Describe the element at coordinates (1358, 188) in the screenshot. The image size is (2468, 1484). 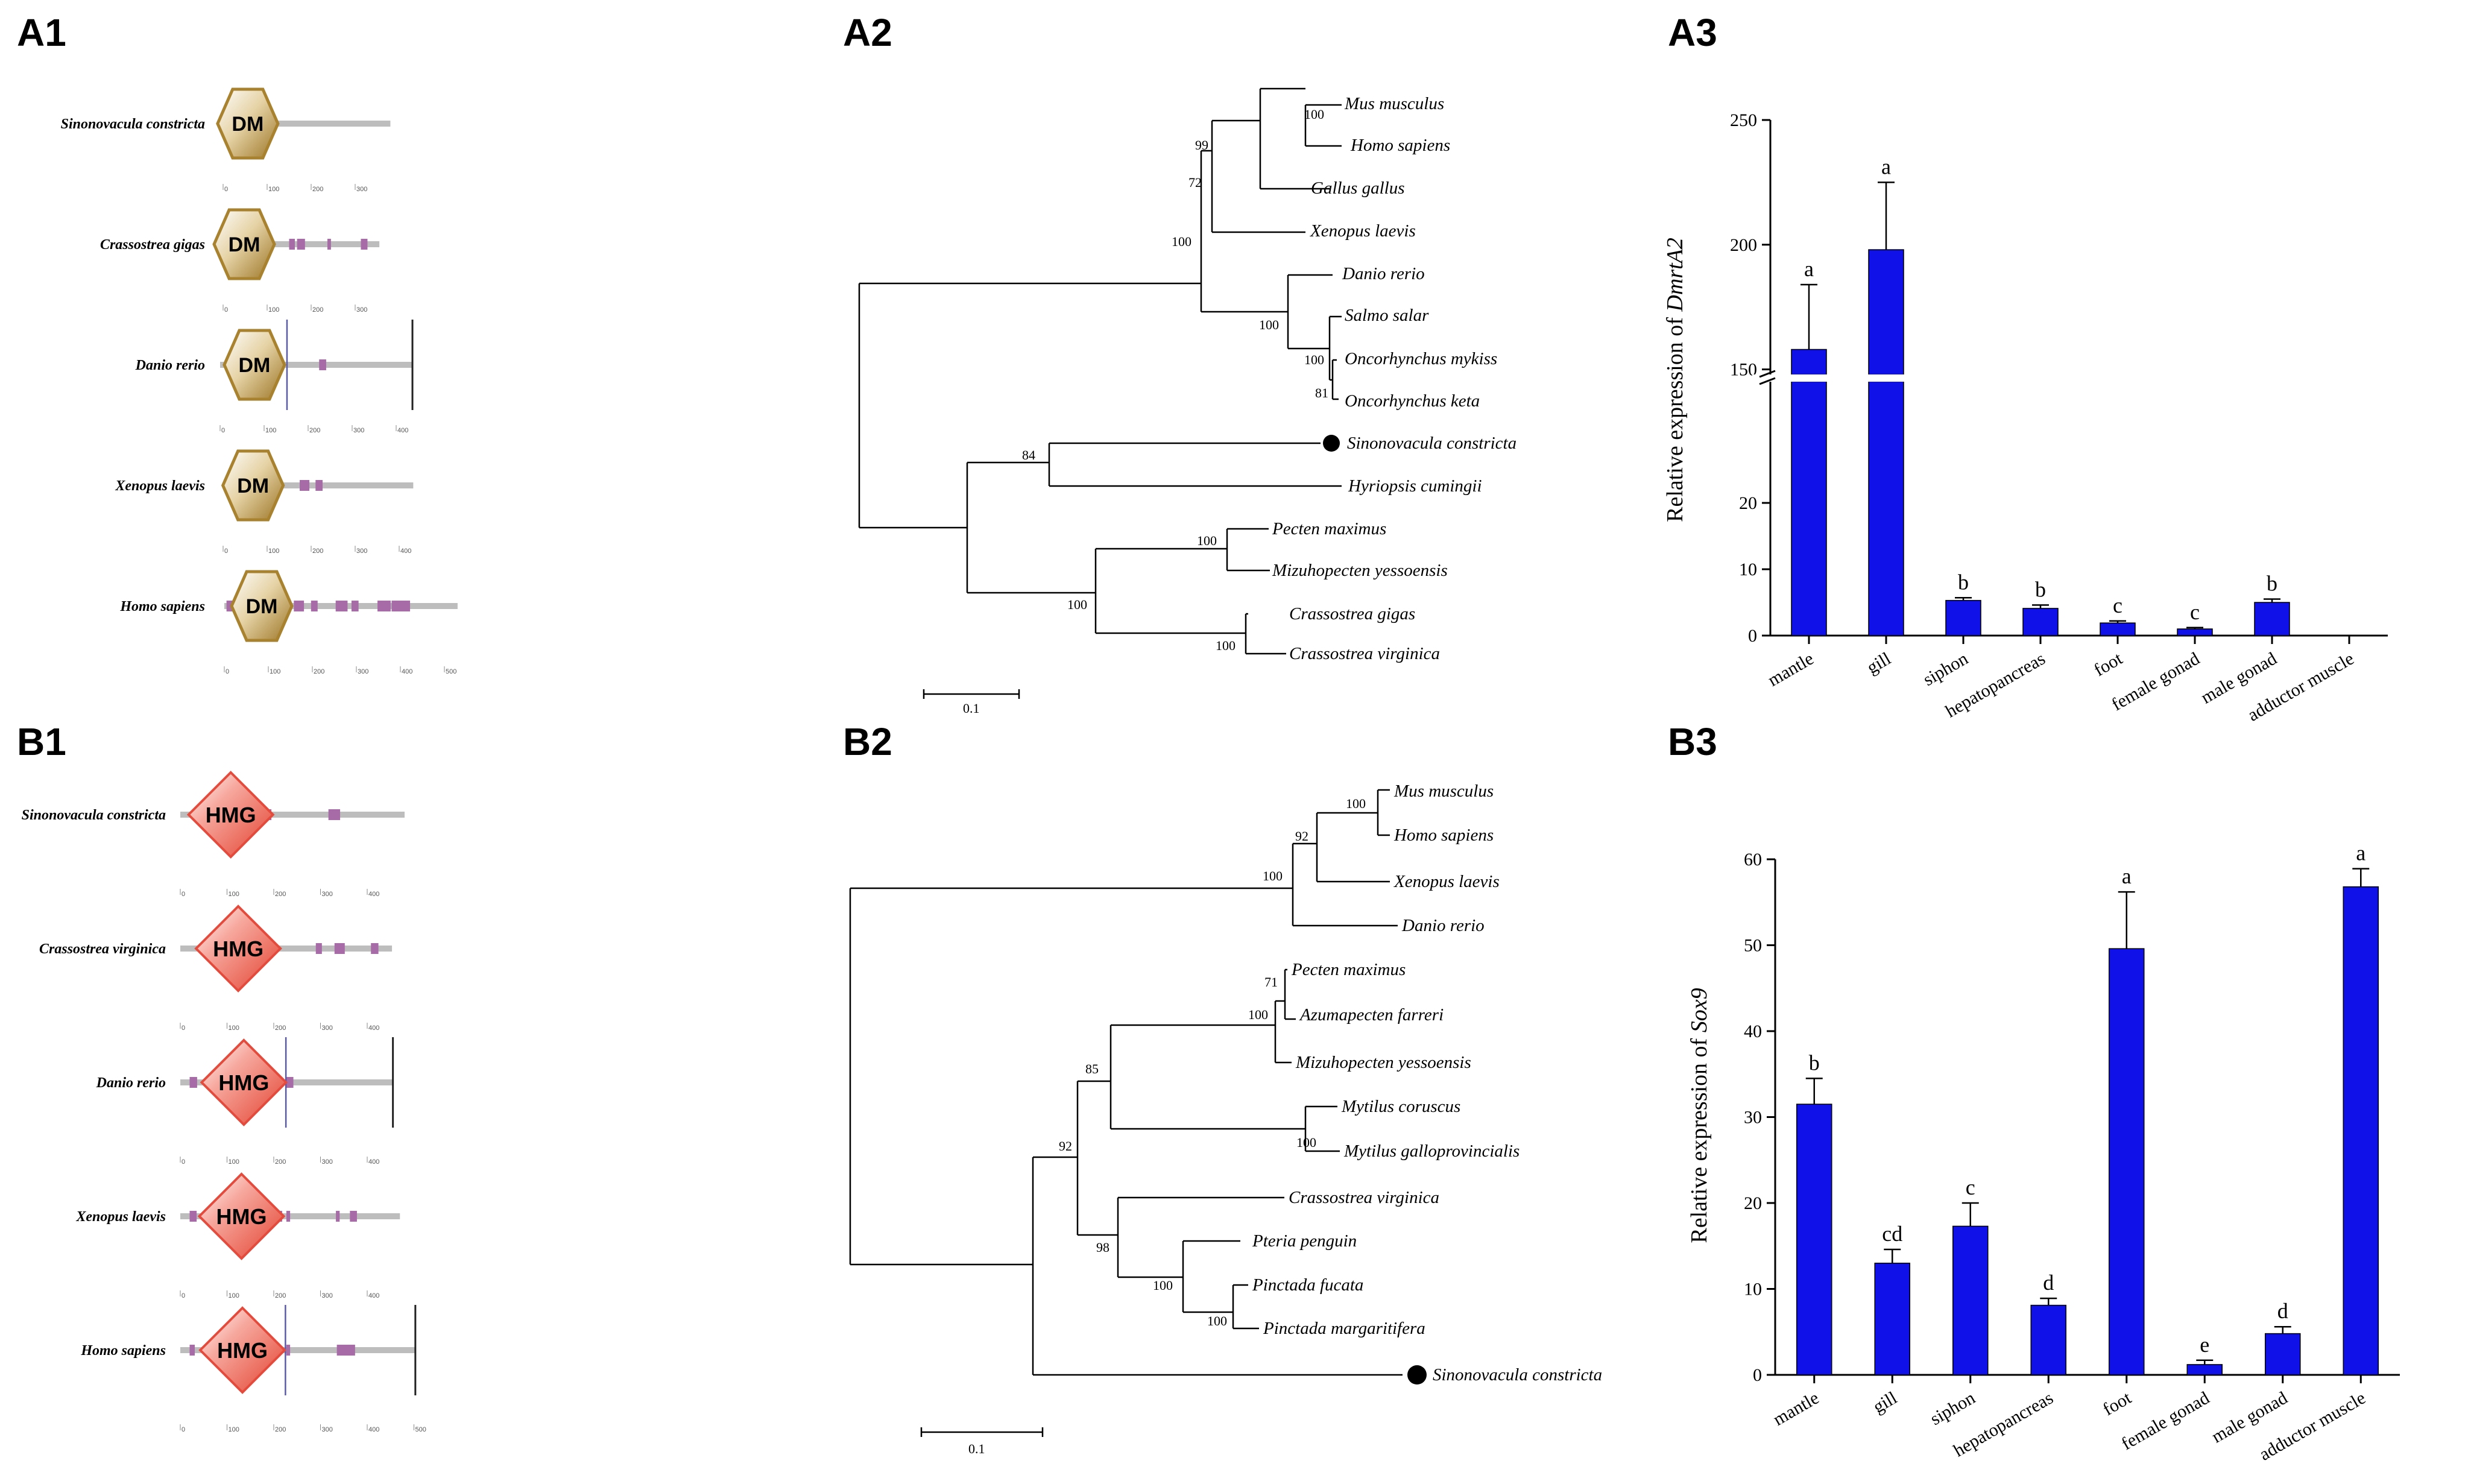
I see `tree-leaf: Gallus gallus` at that location.